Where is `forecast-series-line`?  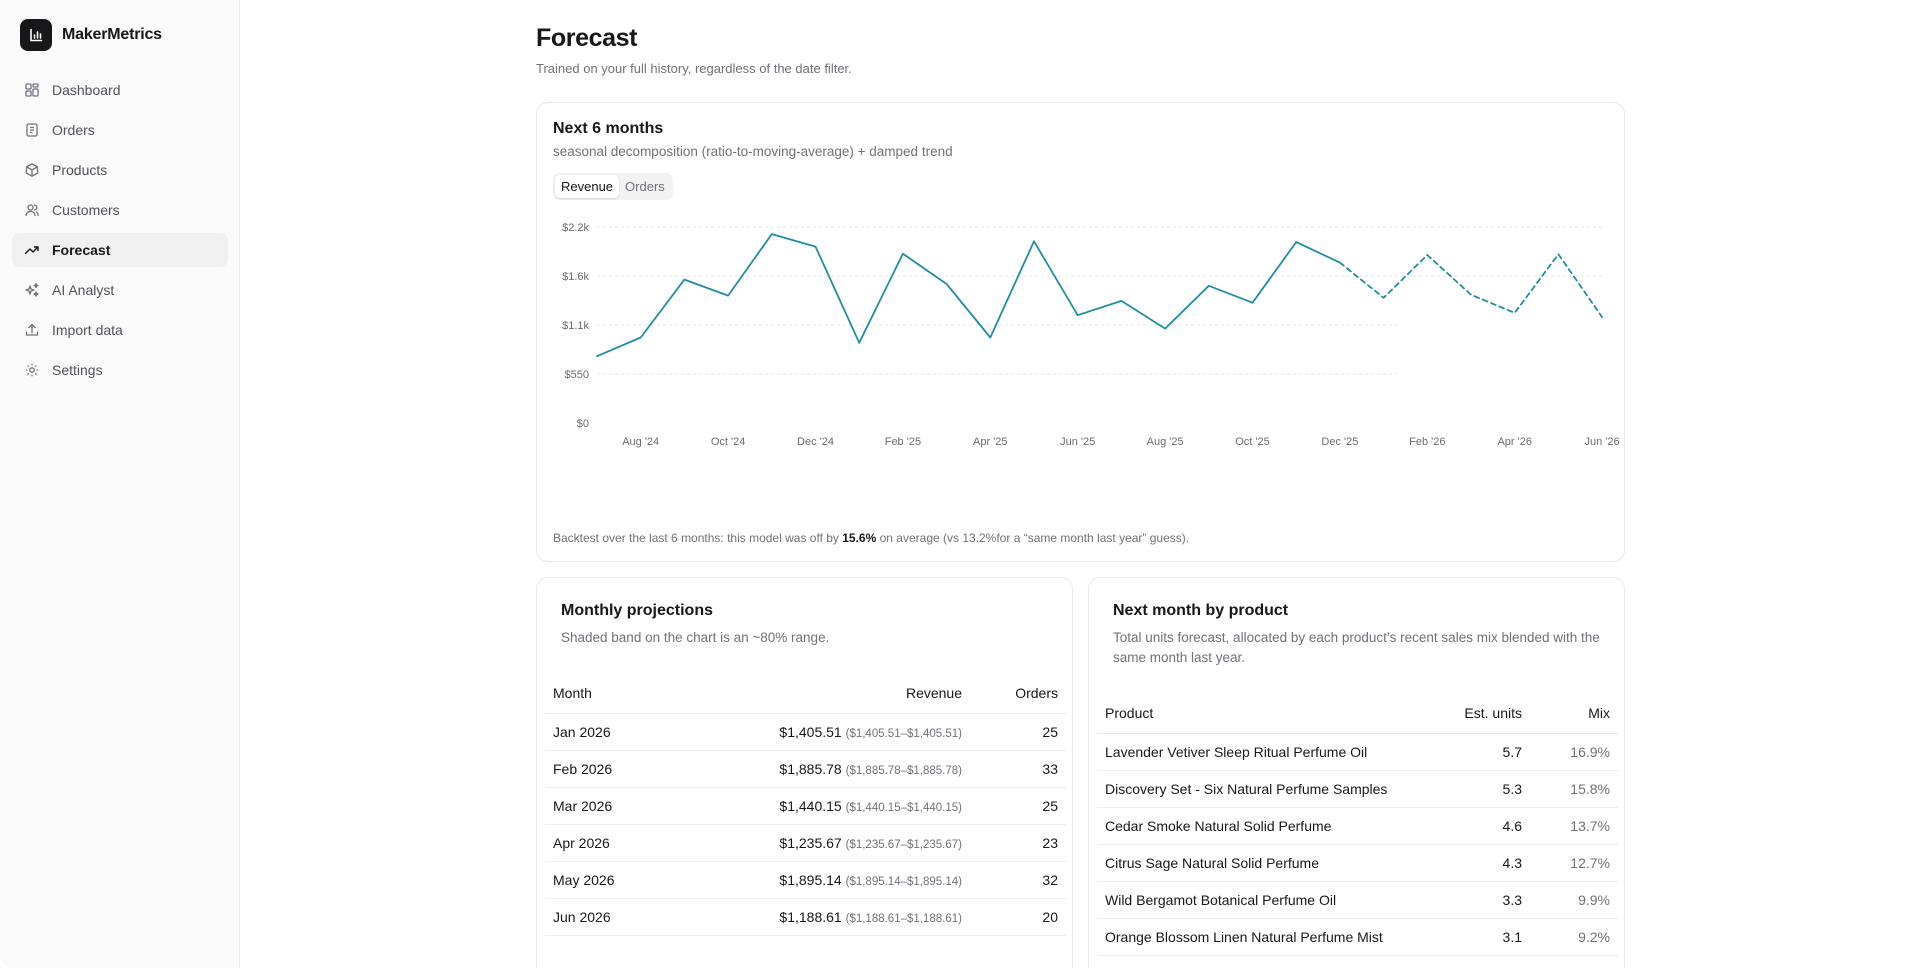 forecast-series-line is located at coordinates (1471, 285).